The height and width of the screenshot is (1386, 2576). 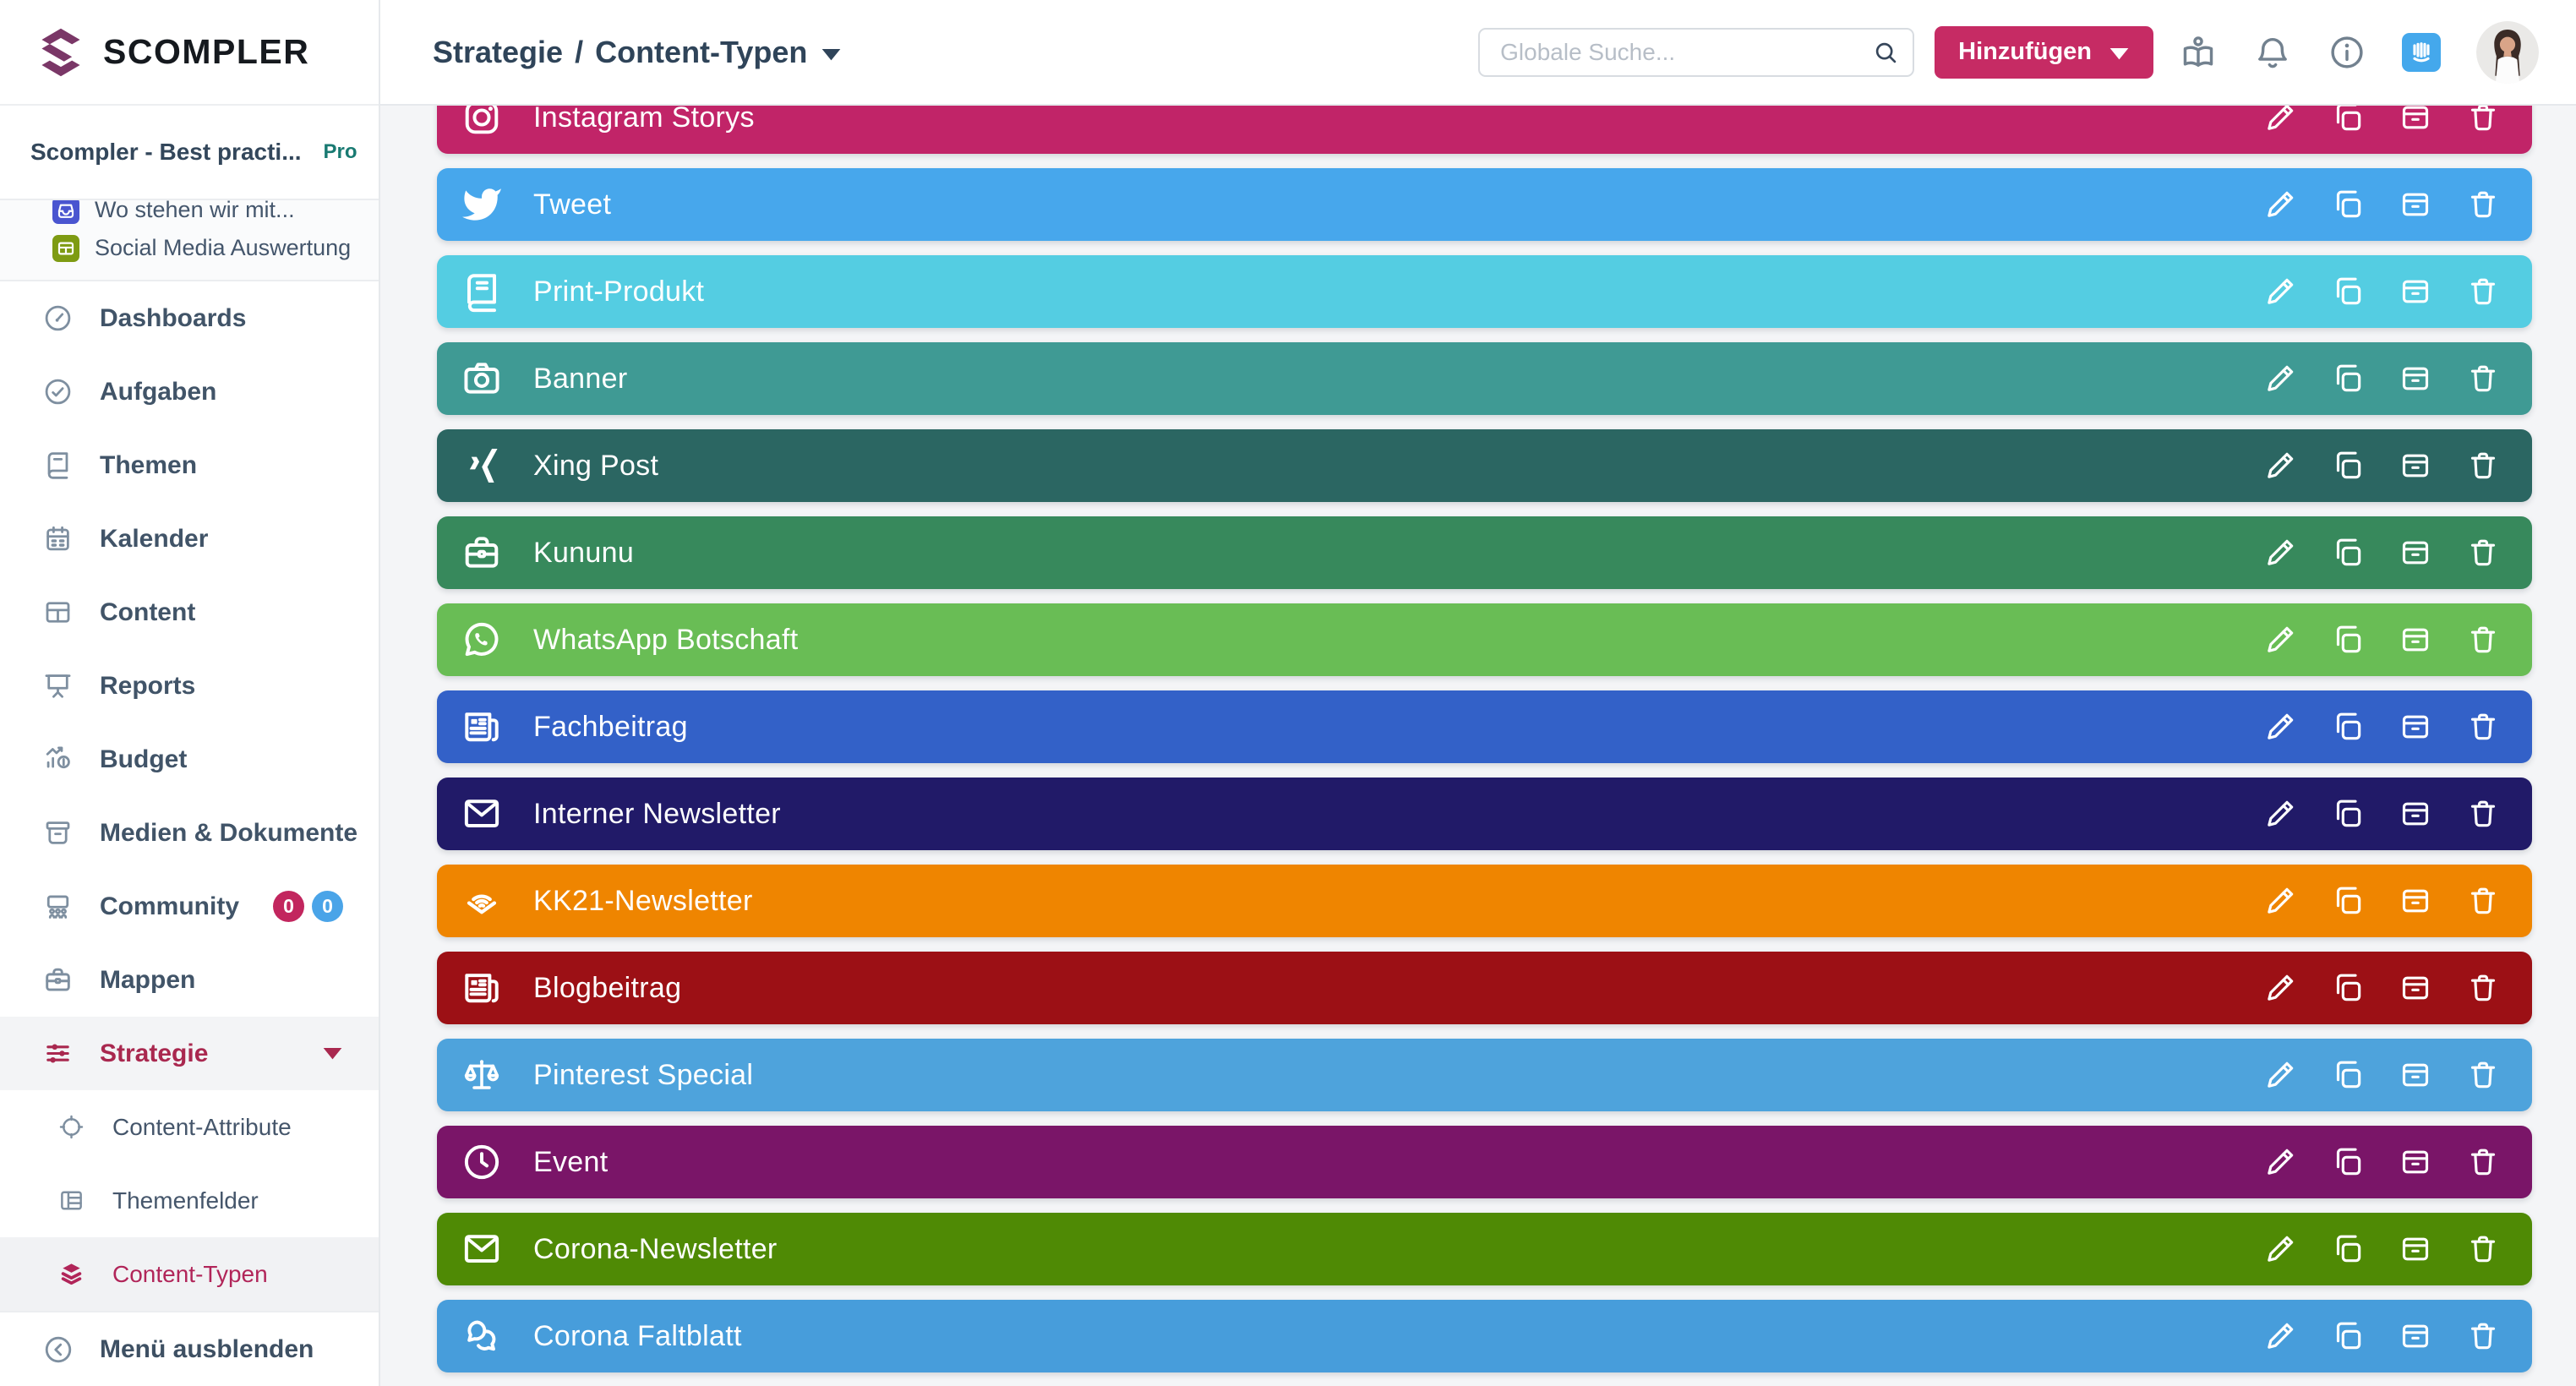 I want to click on info-icon, so click(x=2347, y=52).